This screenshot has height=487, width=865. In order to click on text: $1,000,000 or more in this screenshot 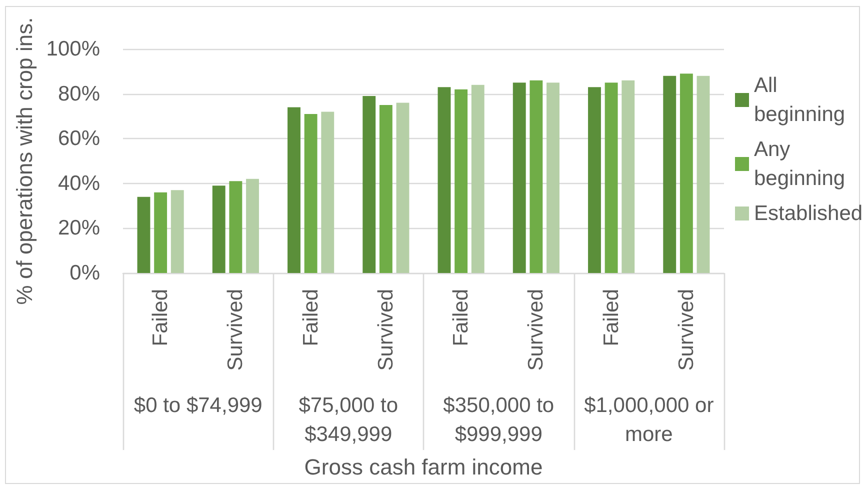, I will do `click(649, 420)`.